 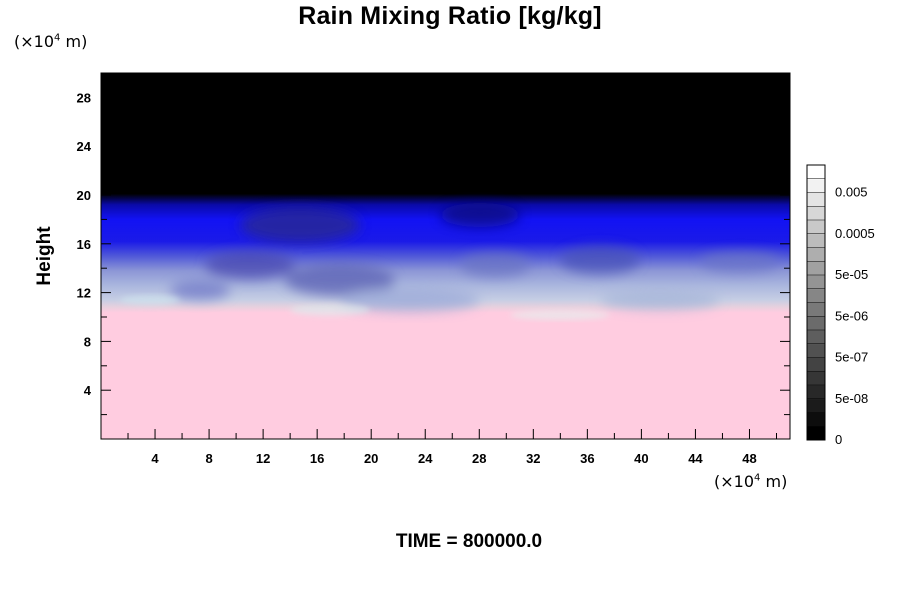 I want to click on y-unit-label: (×104 m), so click(x=51, y=41).